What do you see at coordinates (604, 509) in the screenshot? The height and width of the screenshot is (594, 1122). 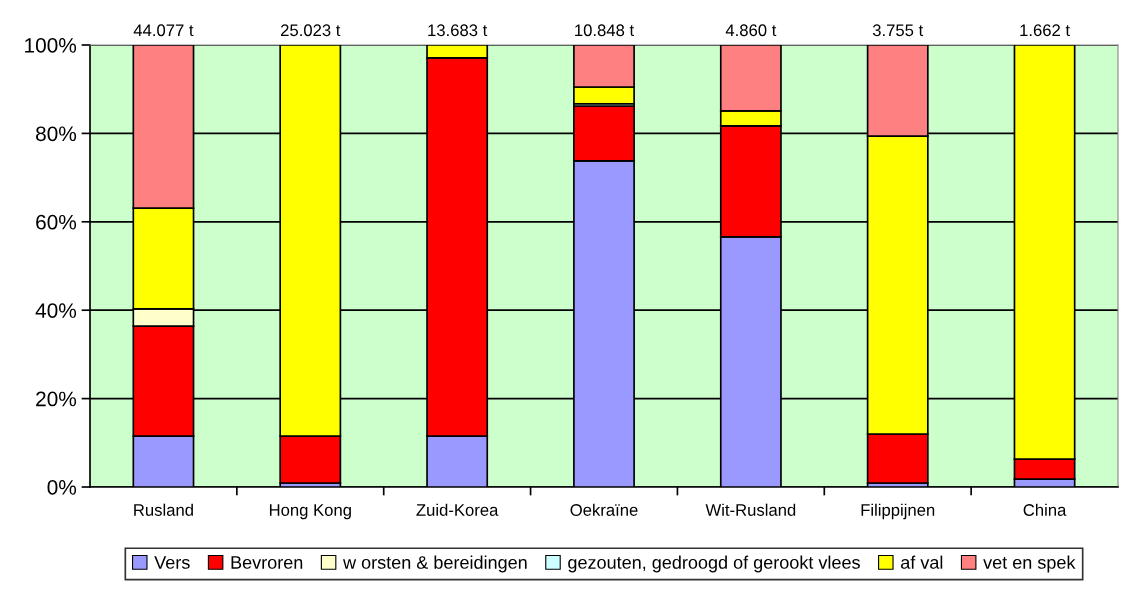 I see `x-tick-label: Oekraïne` at bounding box center [604, 509].